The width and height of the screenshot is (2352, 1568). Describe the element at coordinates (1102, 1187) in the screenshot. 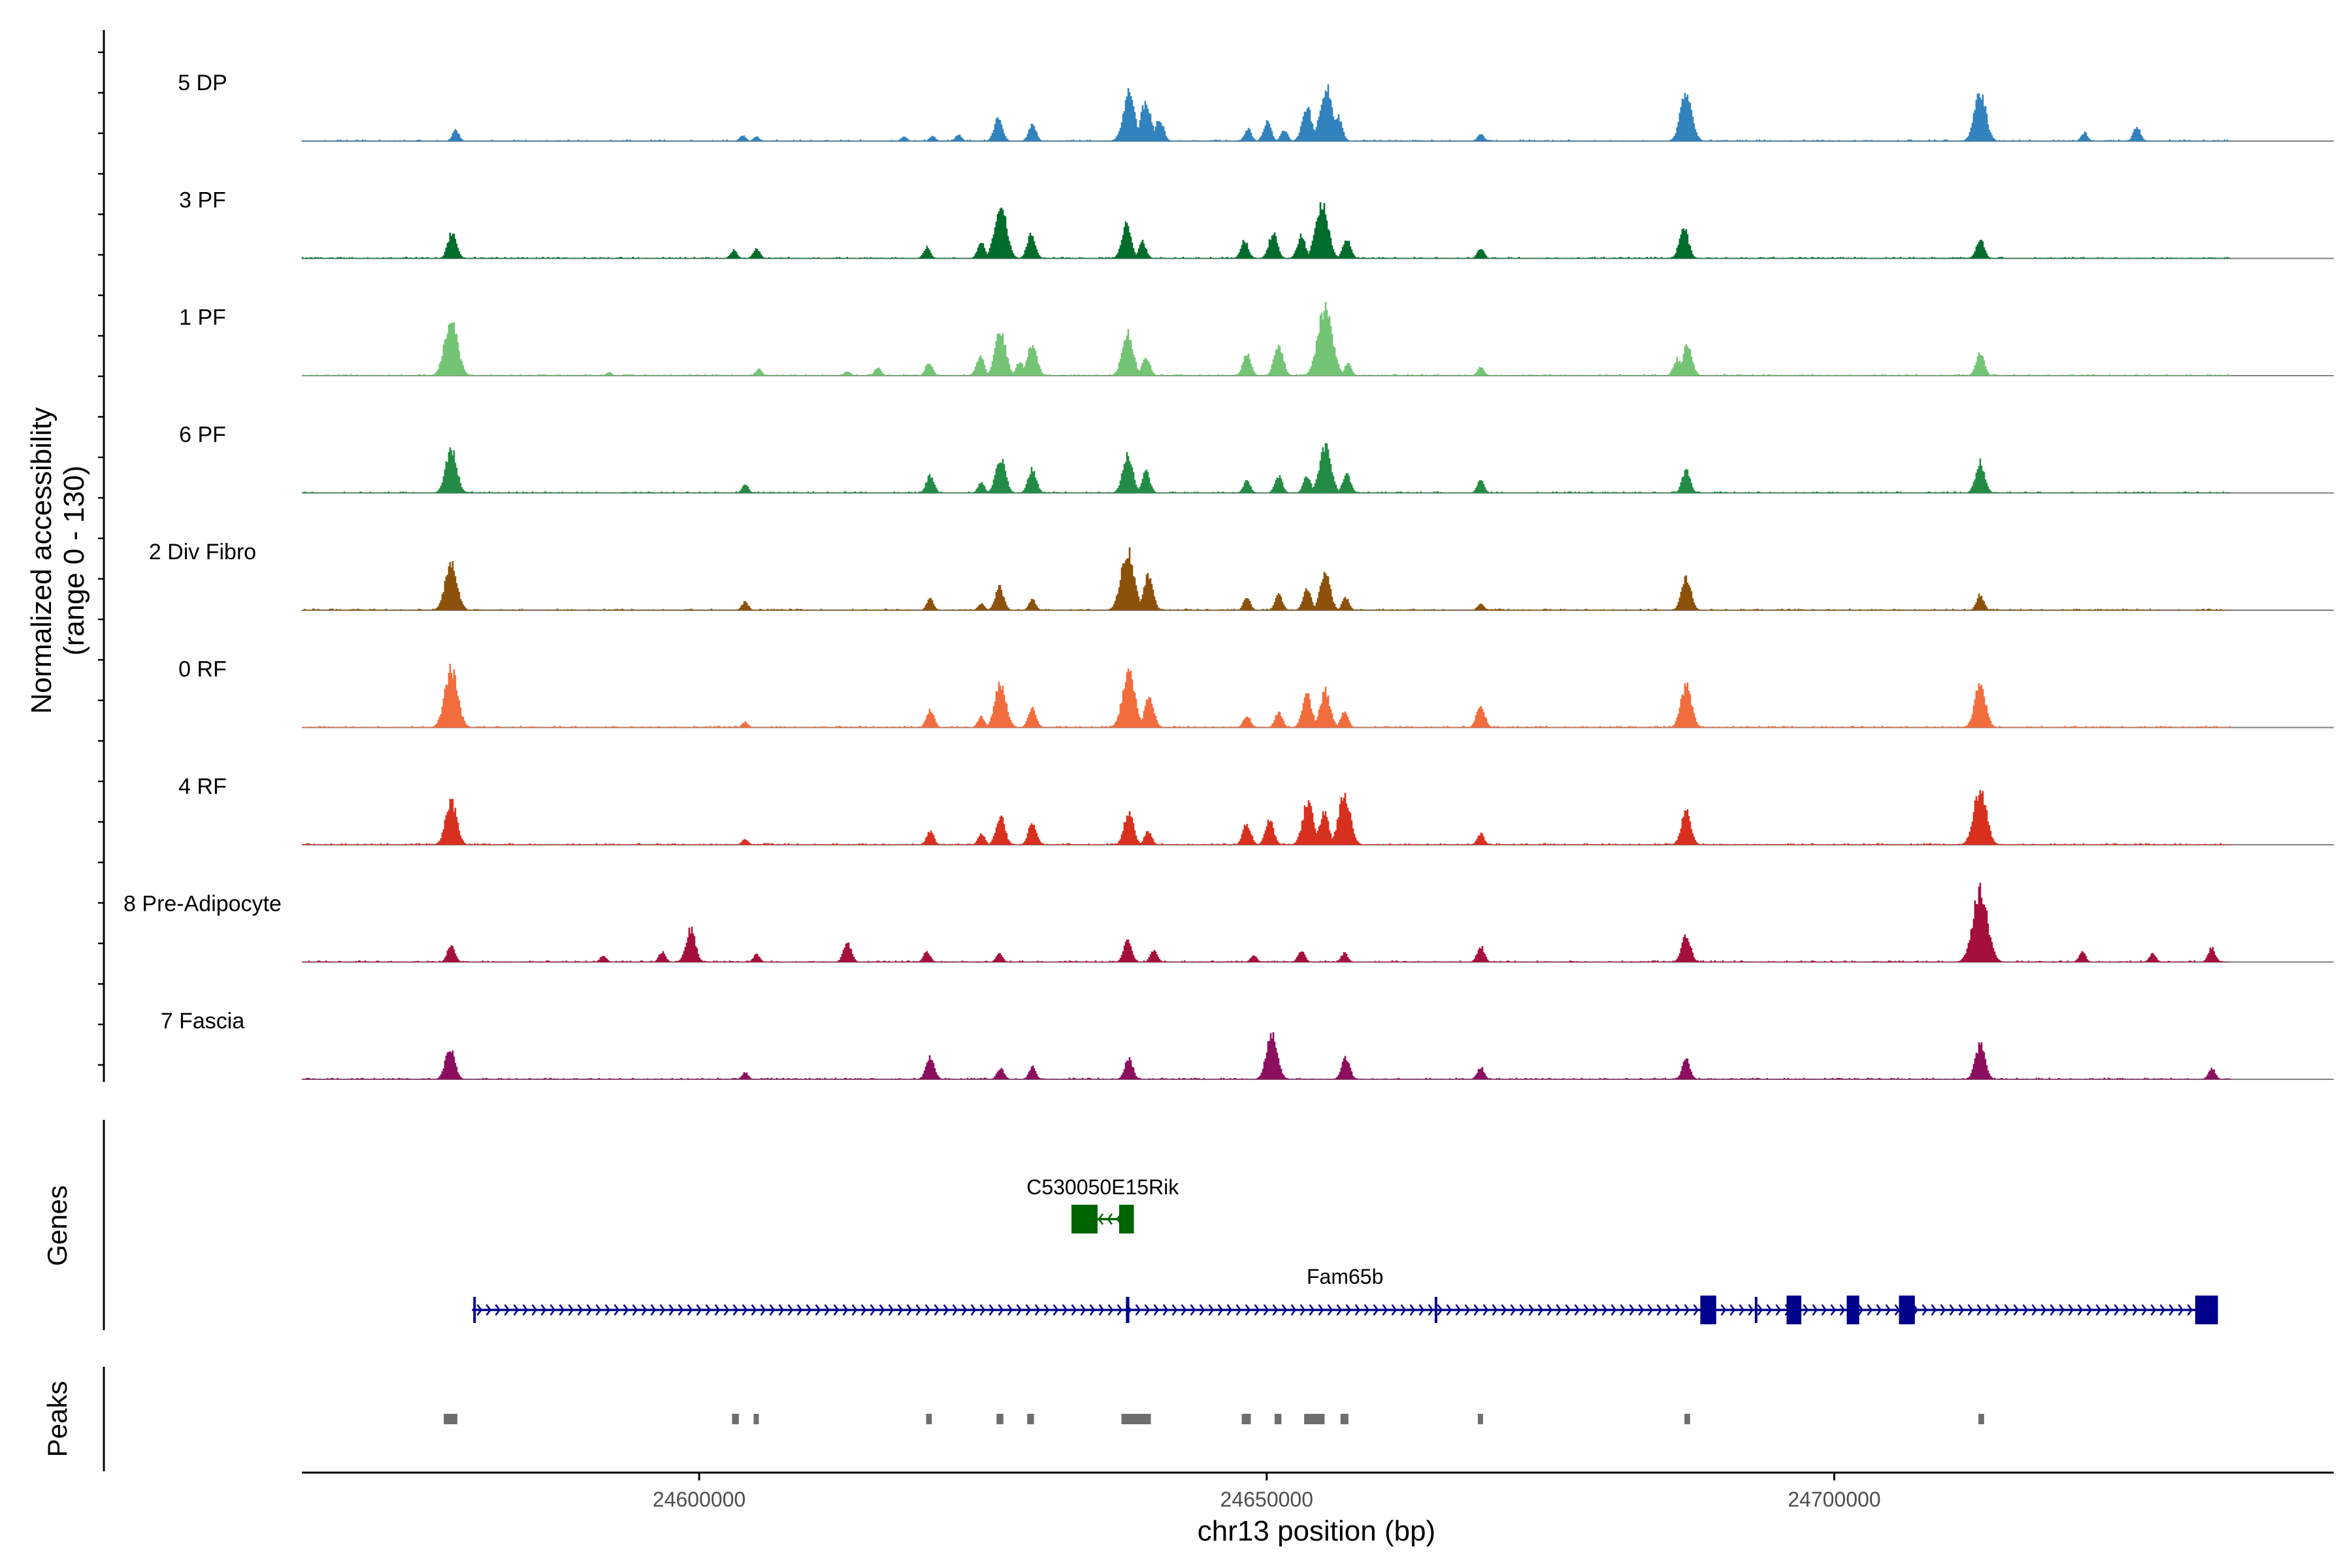

I see `gene-label: C530050E15Rik` at that location.